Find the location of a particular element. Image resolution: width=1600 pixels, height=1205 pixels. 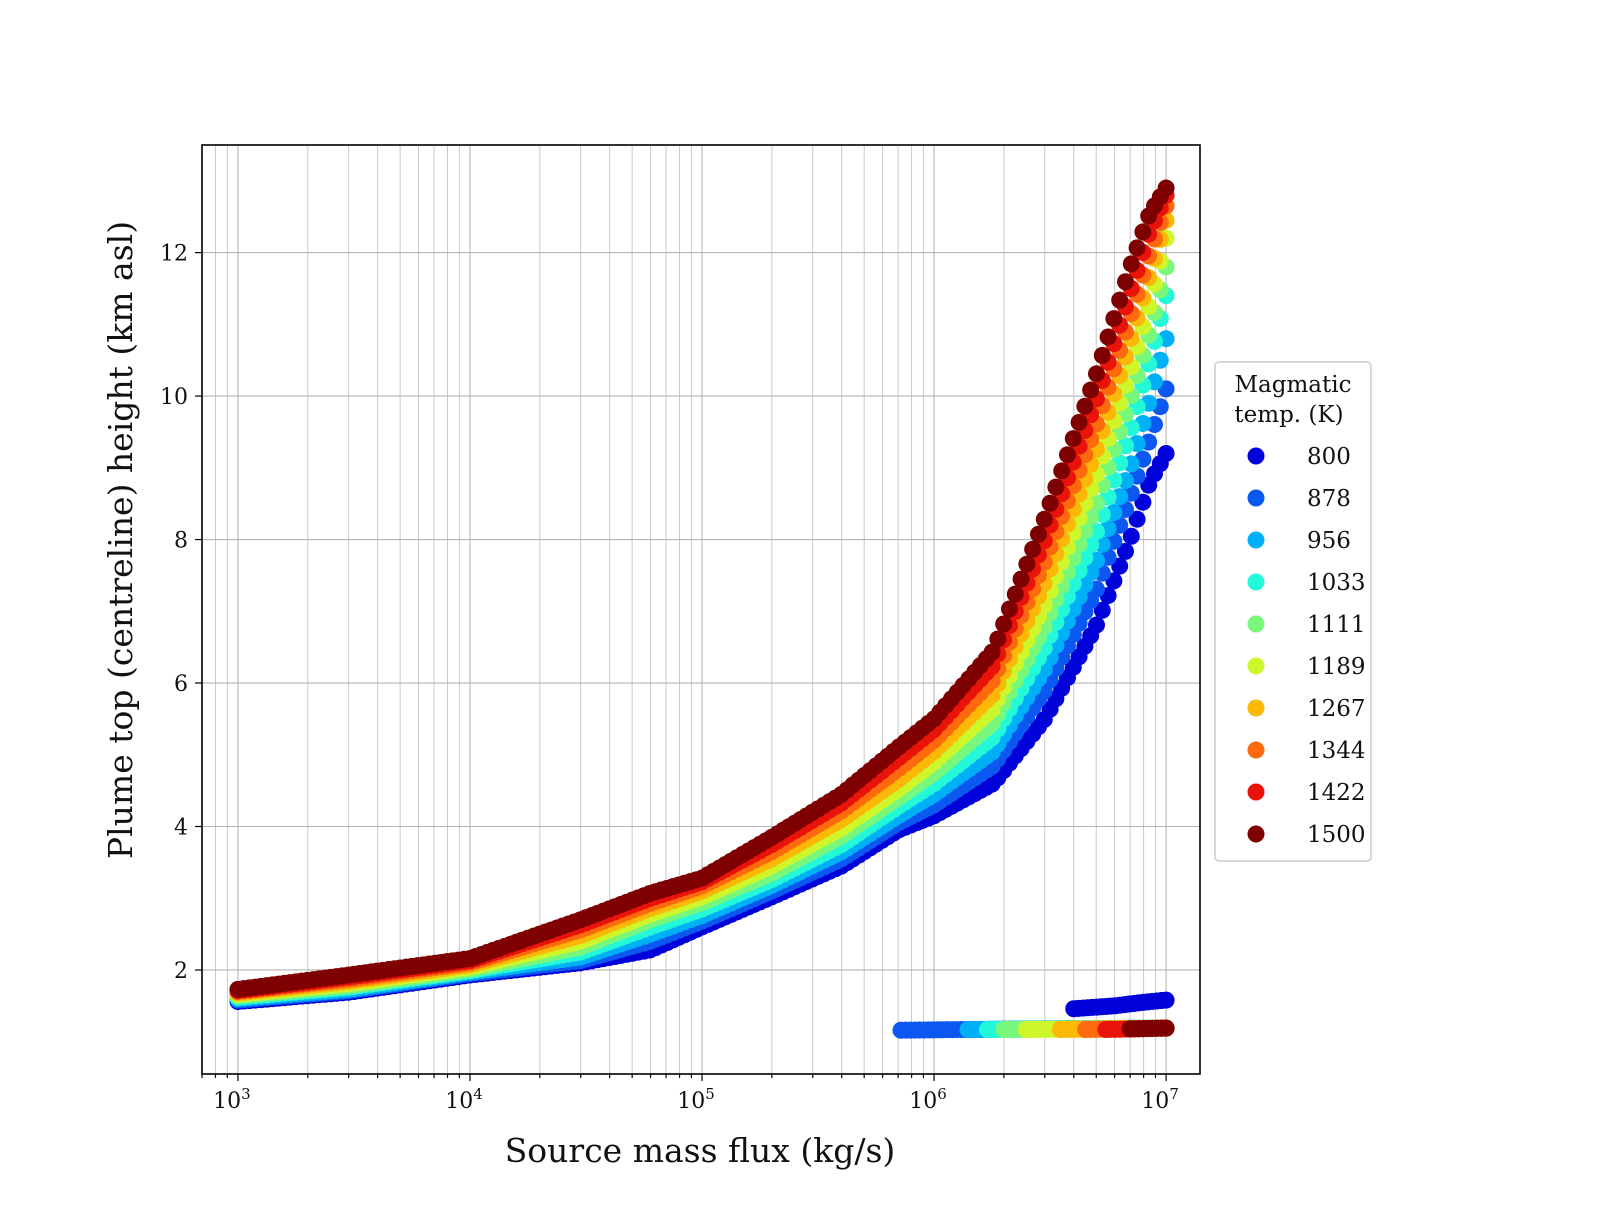

x-tick-label: 10⁷ is located at coordinates (1160, 1099).